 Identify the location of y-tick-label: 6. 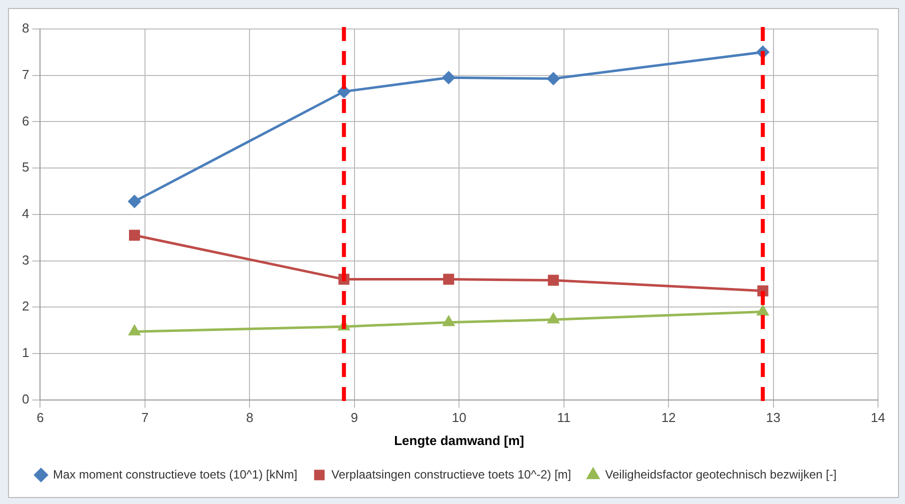
(26, 120).